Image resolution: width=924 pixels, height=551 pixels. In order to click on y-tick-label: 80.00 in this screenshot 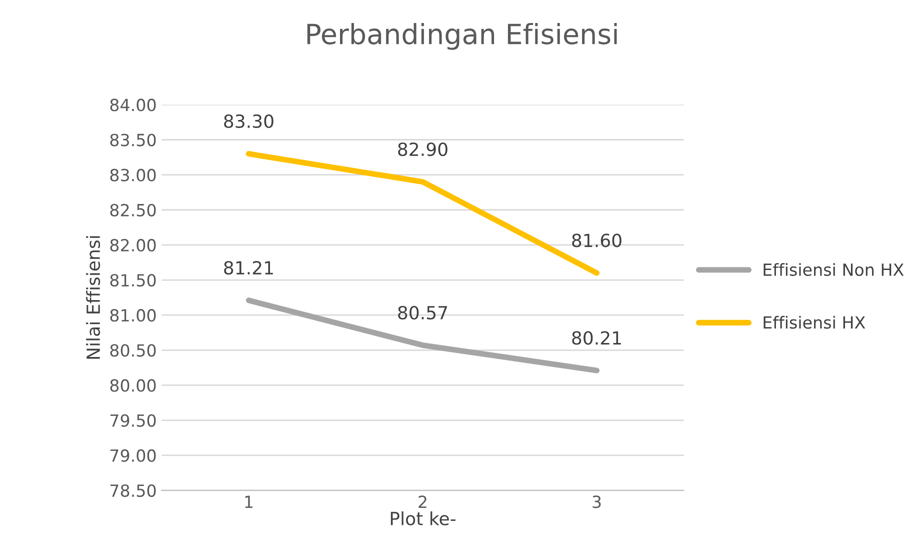, I will do `click(133, 385)`.